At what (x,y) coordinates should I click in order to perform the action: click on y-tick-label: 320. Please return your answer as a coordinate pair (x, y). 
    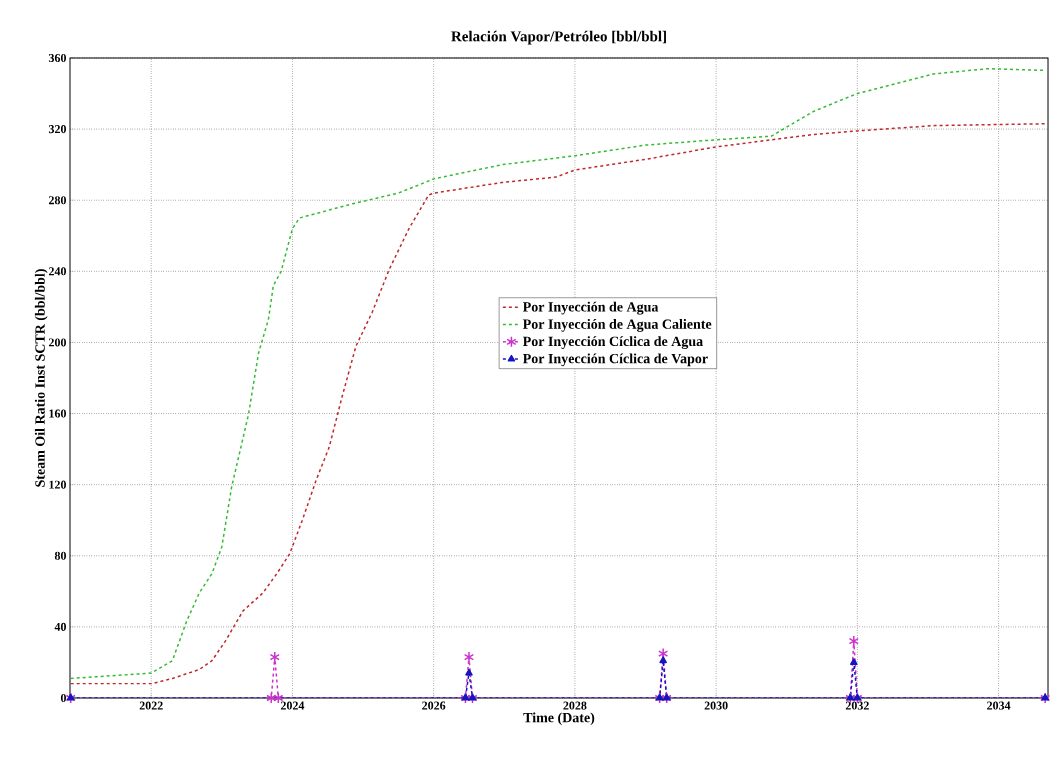
    Looking at the image, I should click on (57, 129).